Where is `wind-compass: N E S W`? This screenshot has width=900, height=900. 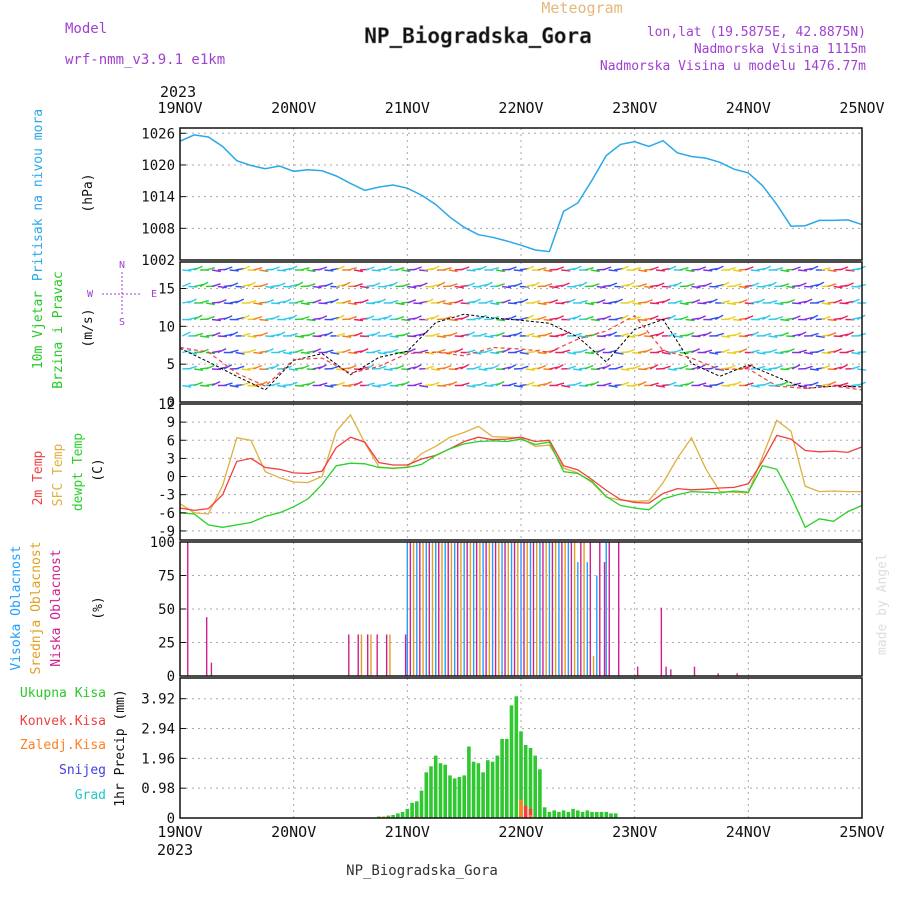
wind-compass: N E S W is located at coordinates (122, 294).